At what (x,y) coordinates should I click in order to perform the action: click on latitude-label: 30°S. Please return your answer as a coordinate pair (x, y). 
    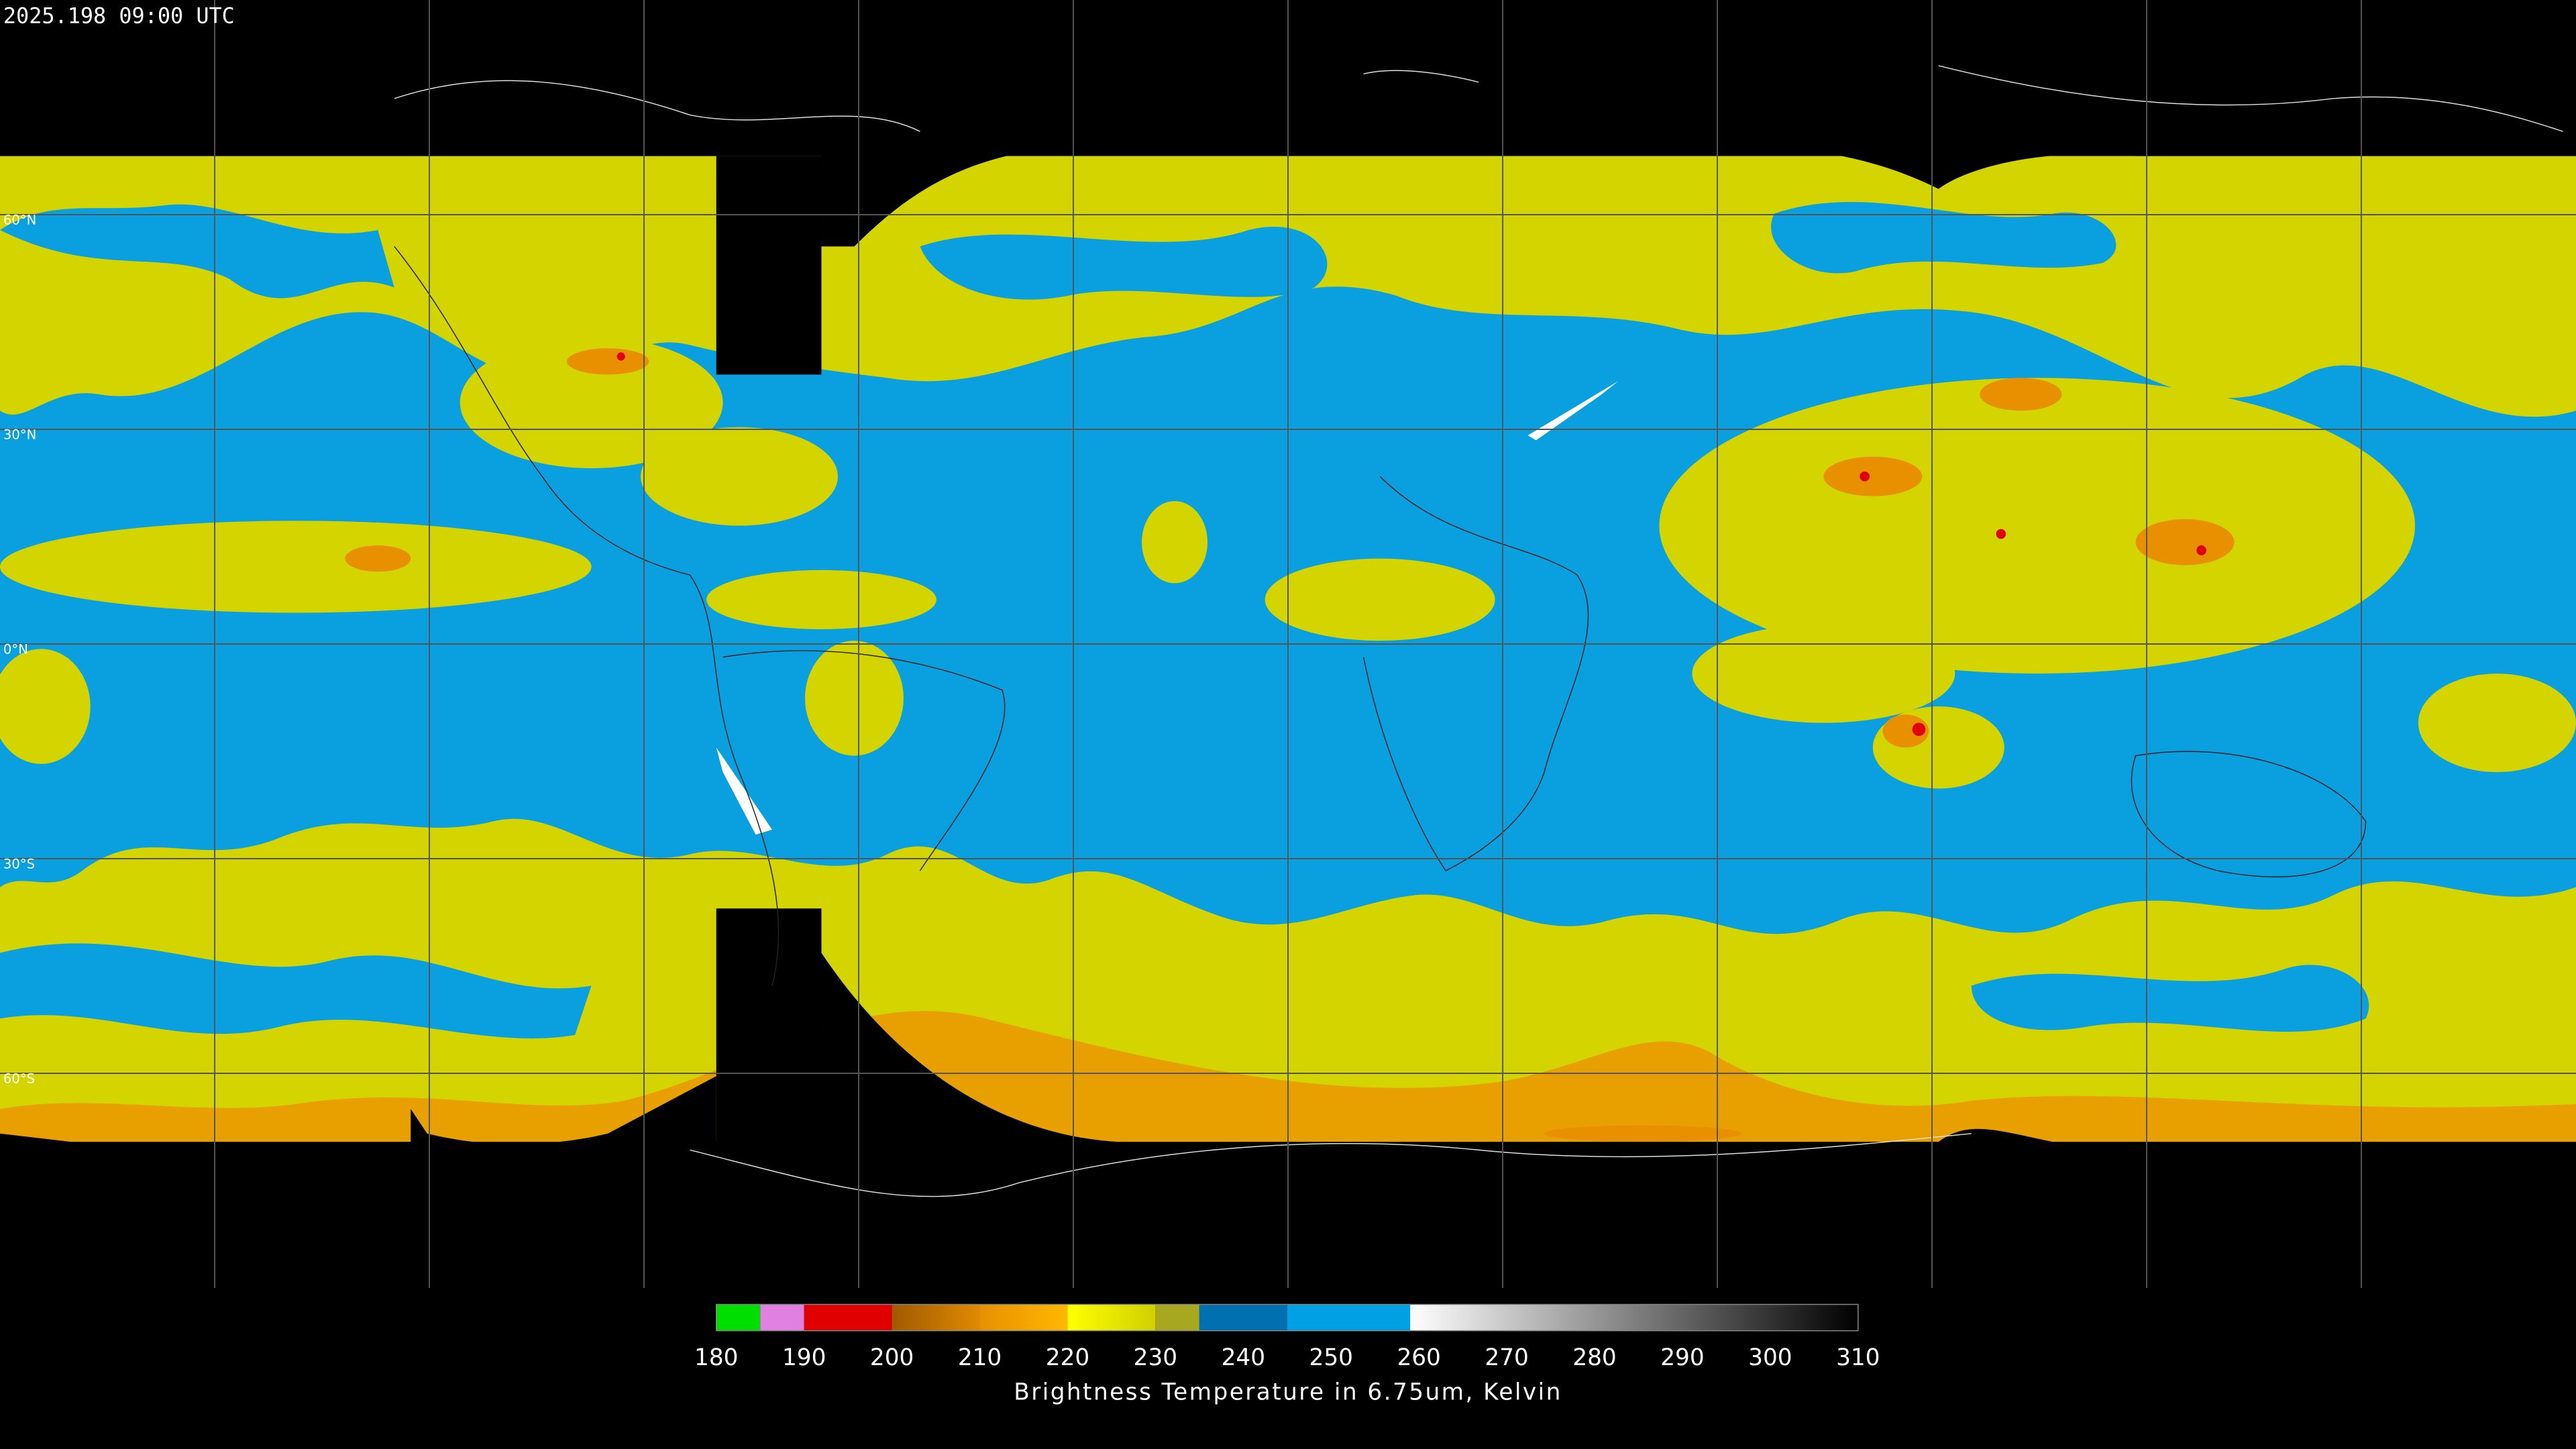
    Looking at the image, I should click on (19, 864).